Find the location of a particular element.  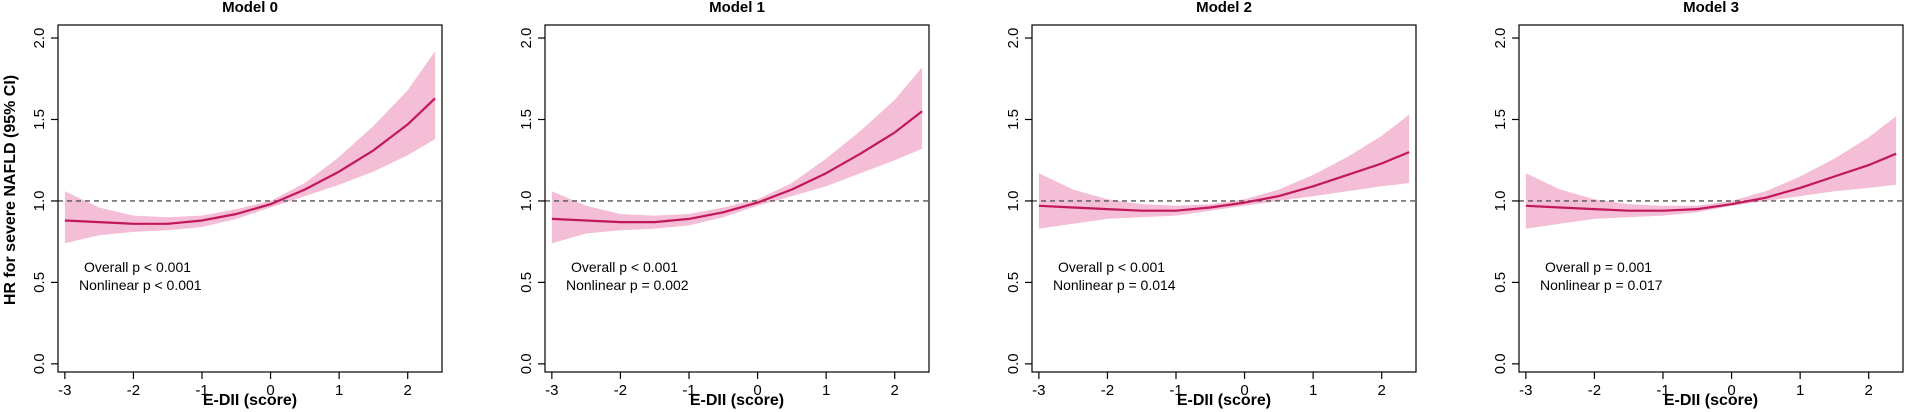

panel-title: Model 2 is located at coordinates (1224, 8).